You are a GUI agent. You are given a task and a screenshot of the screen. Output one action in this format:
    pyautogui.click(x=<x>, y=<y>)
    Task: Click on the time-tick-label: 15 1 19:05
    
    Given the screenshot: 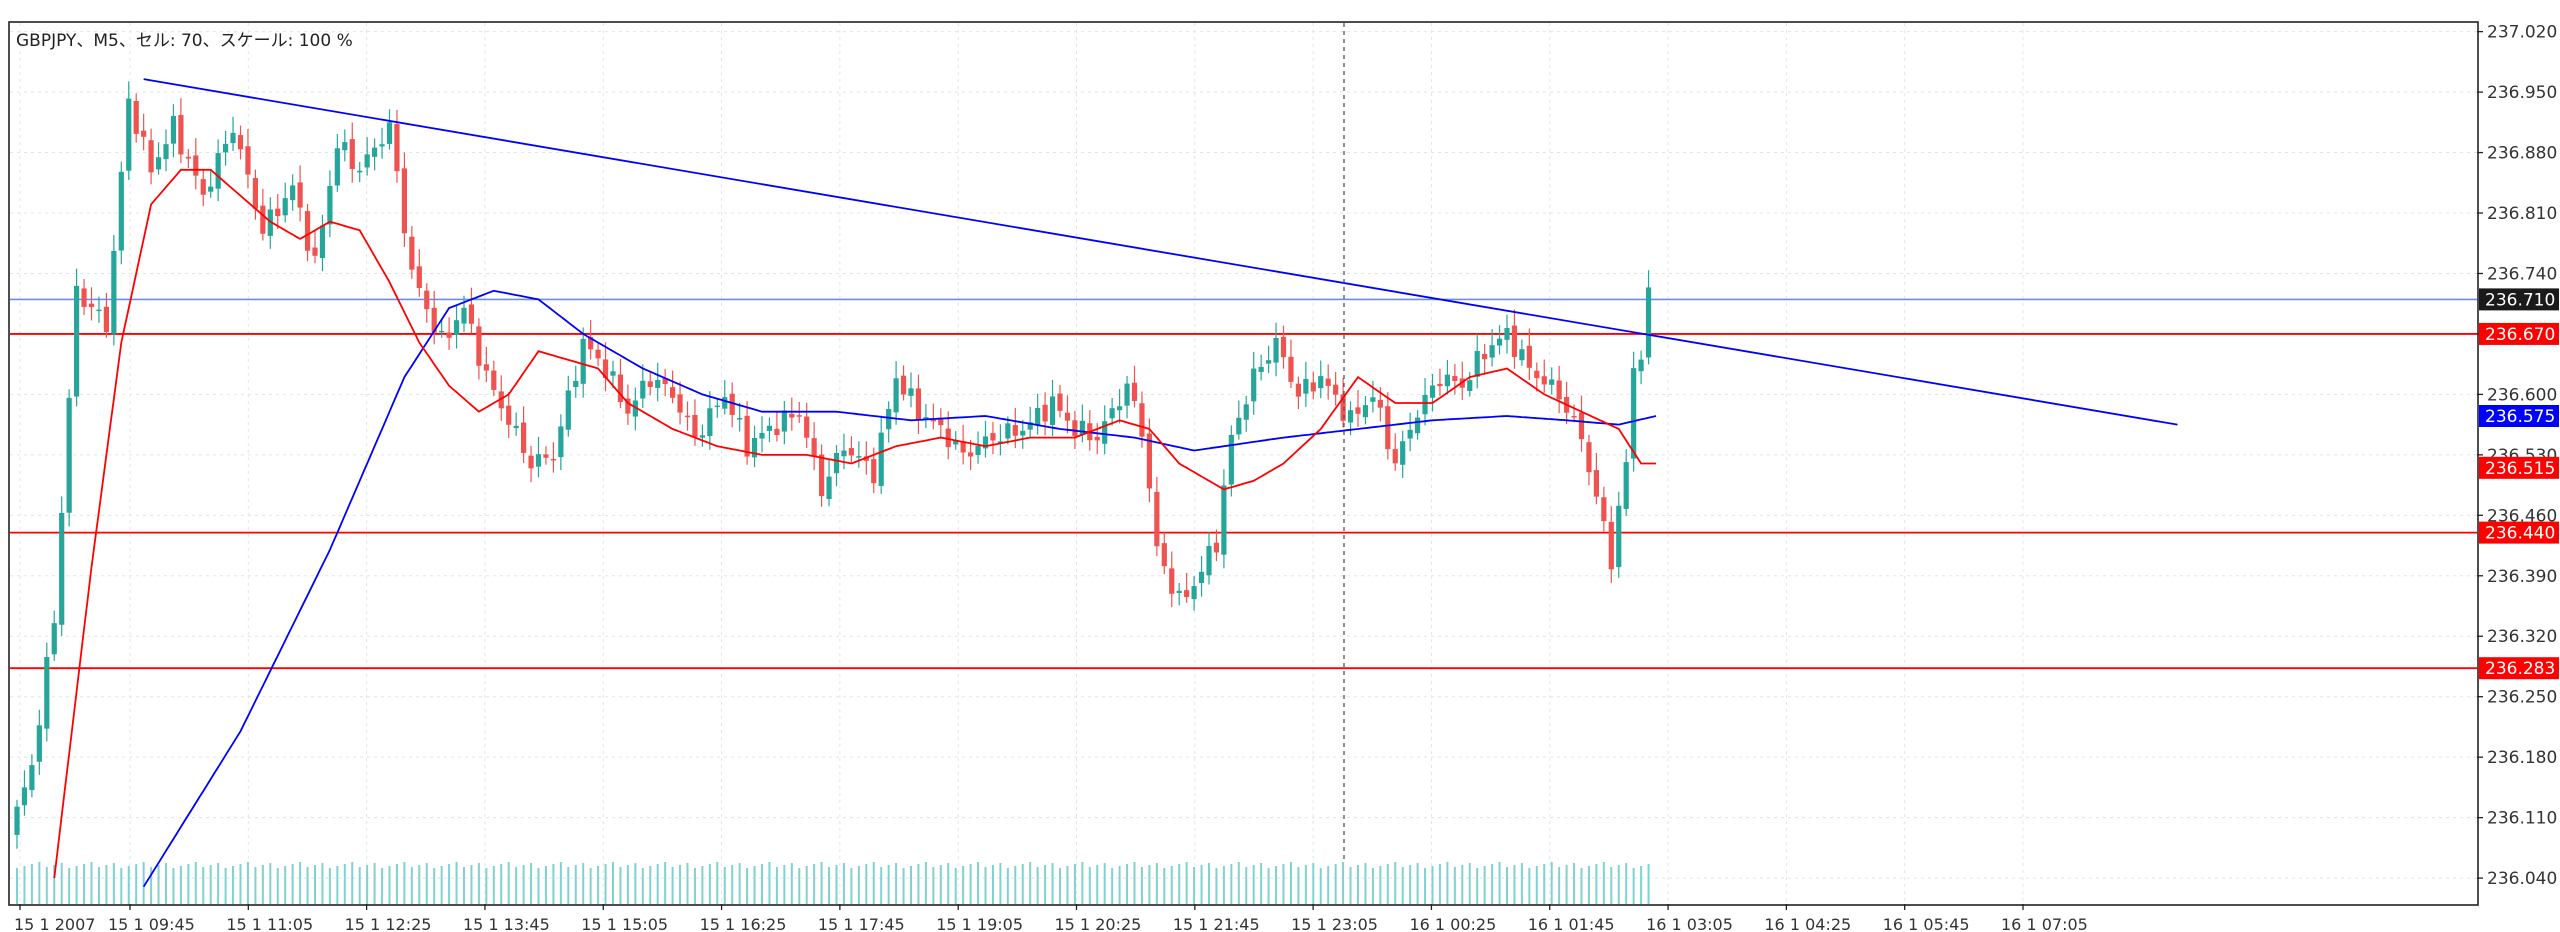 What is the action you would take?
    pyautogui.click(x=979, y=923)
    